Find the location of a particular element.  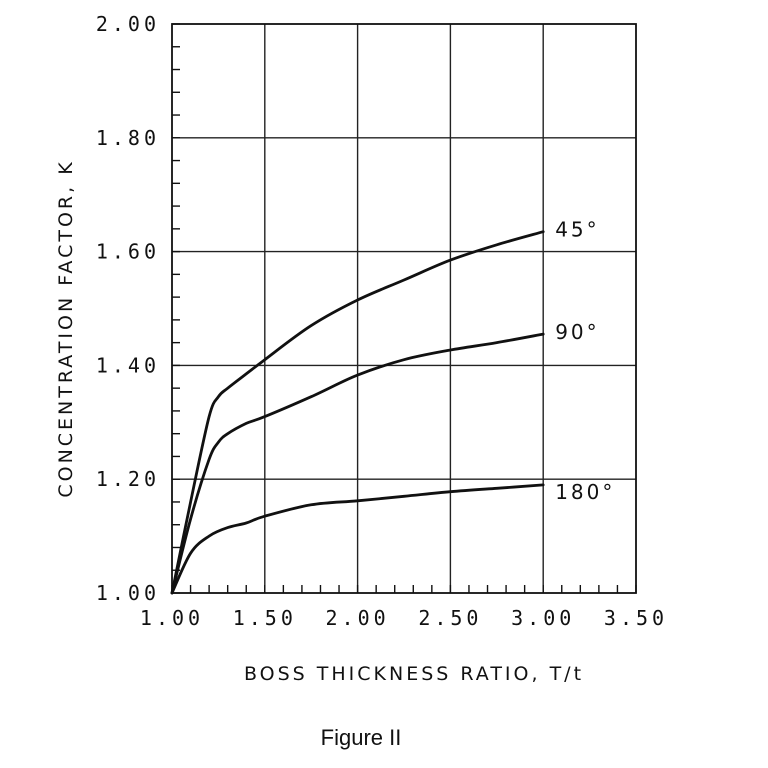

x-axis-title: BOSS THICKNESS RATIO, T/t is located at coordinates (414, 674).